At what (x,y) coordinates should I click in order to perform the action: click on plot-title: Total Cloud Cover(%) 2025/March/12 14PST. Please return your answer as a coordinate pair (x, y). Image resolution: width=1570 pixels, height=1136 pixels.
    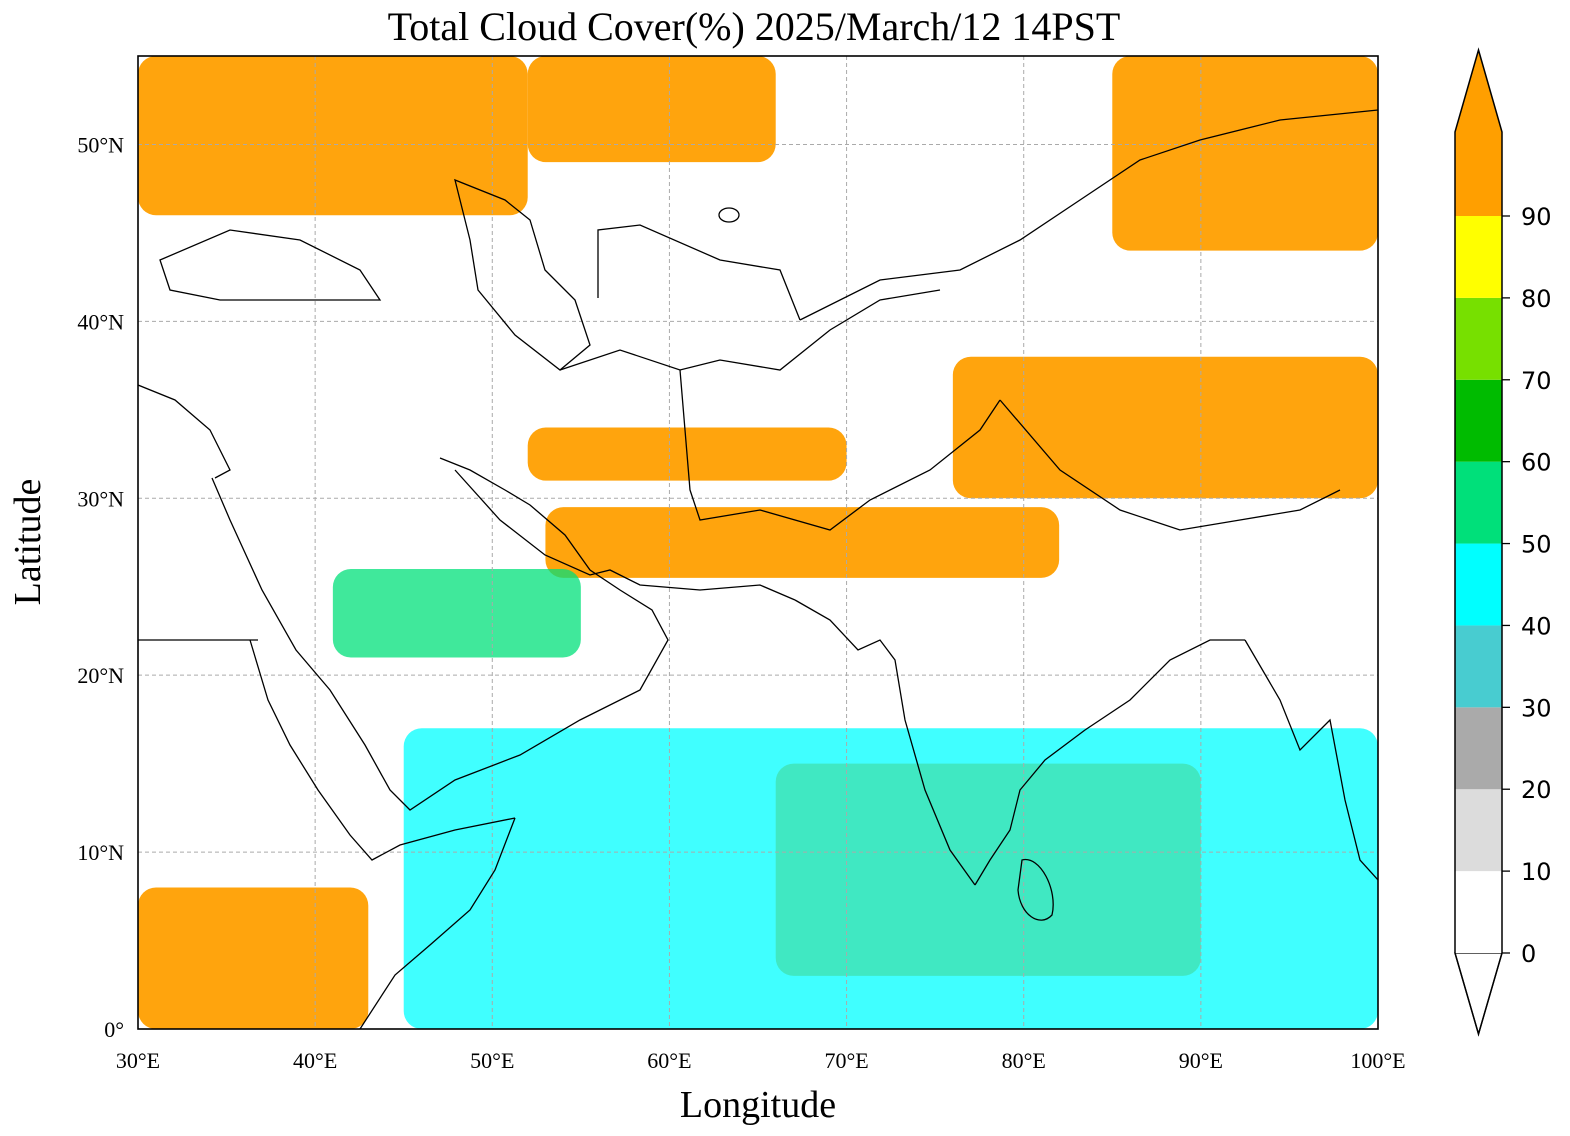
    Looking at the image, I should click on (754, 26).